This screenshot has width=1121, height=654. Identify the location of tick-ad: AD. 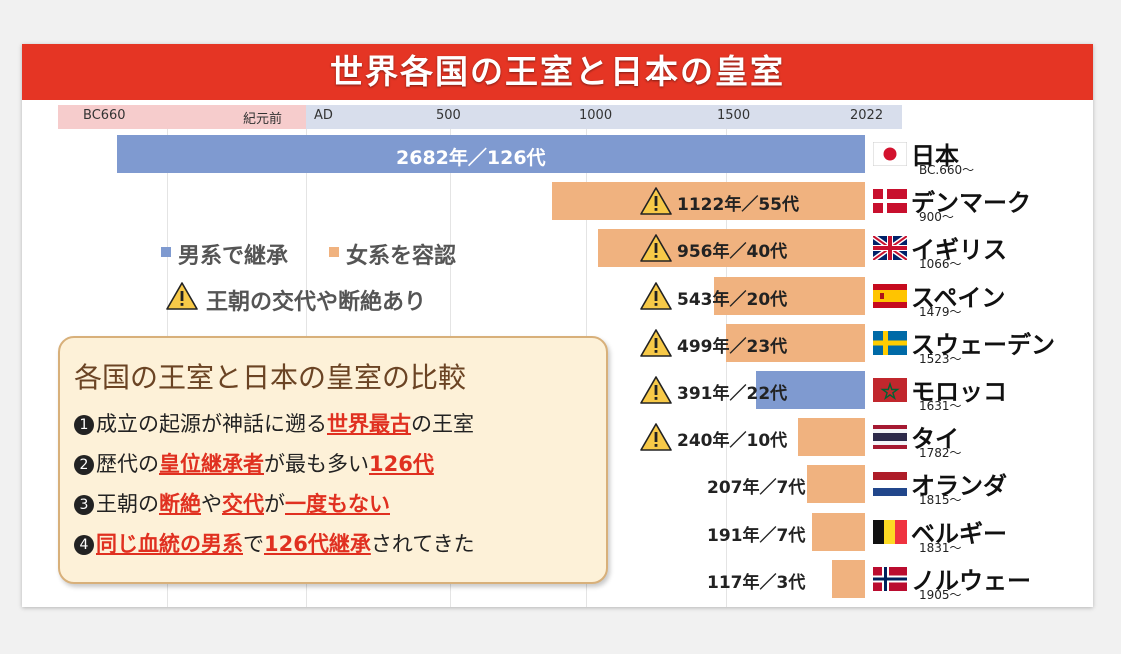
(323, 115).